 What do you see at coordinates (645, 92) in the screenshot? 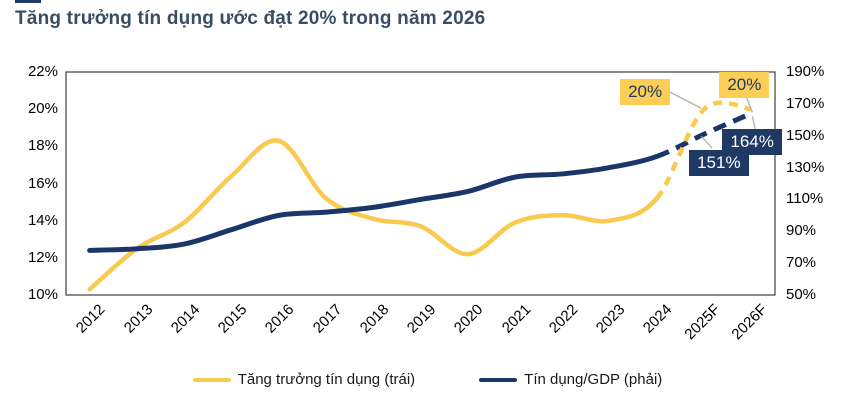
I see `annotation-credit-growth-2025f: 20%` at bounding box center [645, 92].